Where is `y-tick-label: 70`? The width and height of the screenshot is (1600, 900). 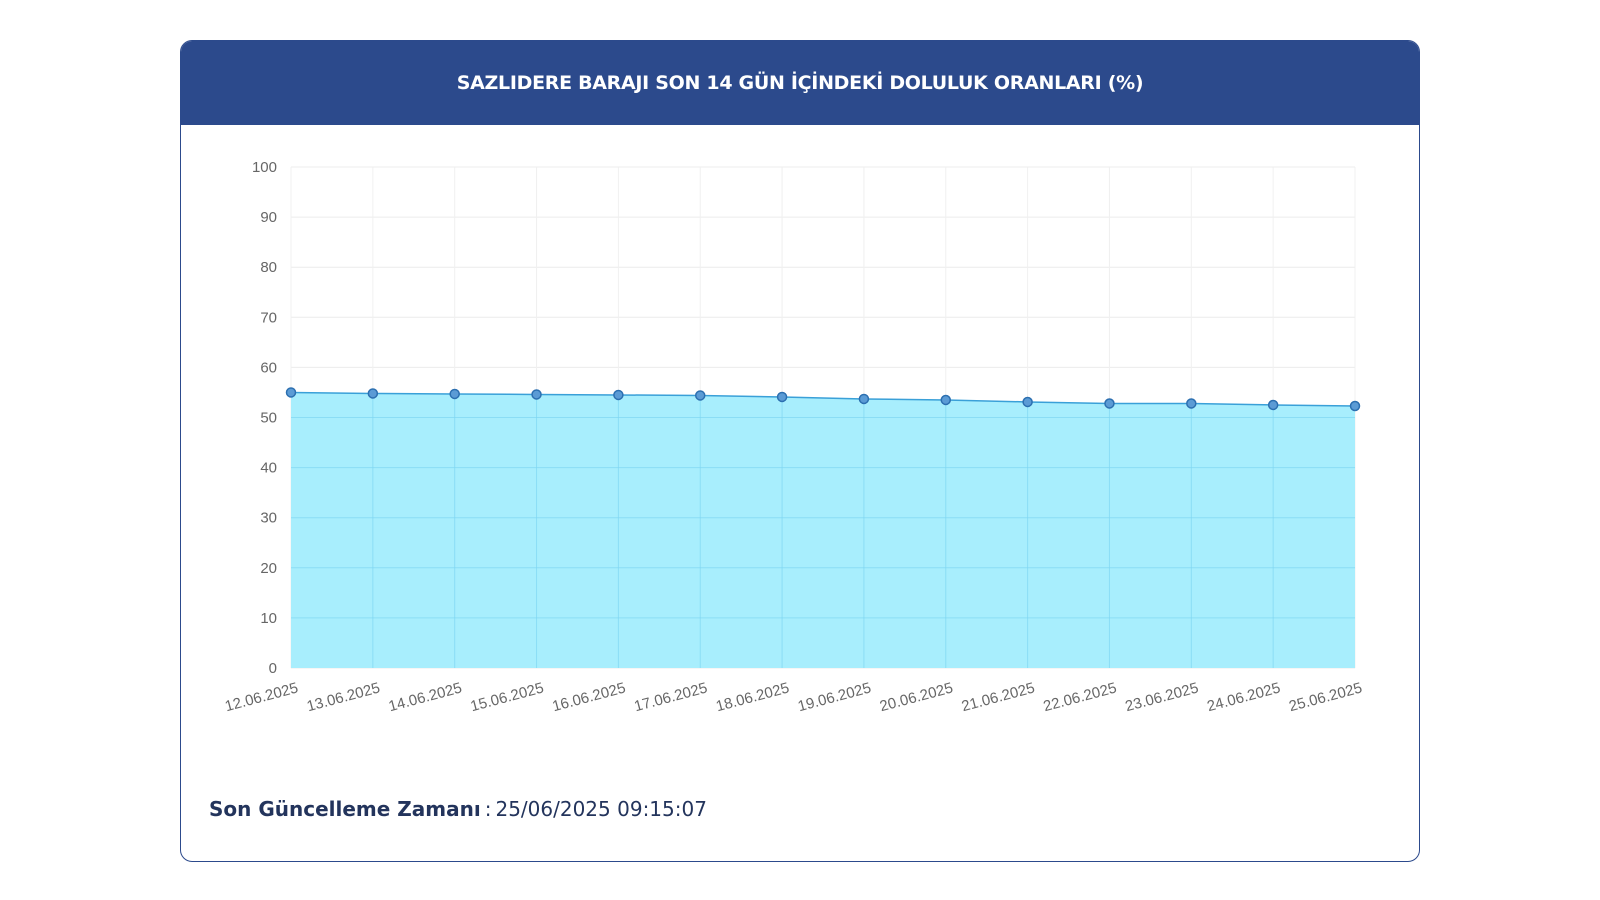 y-tick-label: 70 is located at coordinates (268, 317).